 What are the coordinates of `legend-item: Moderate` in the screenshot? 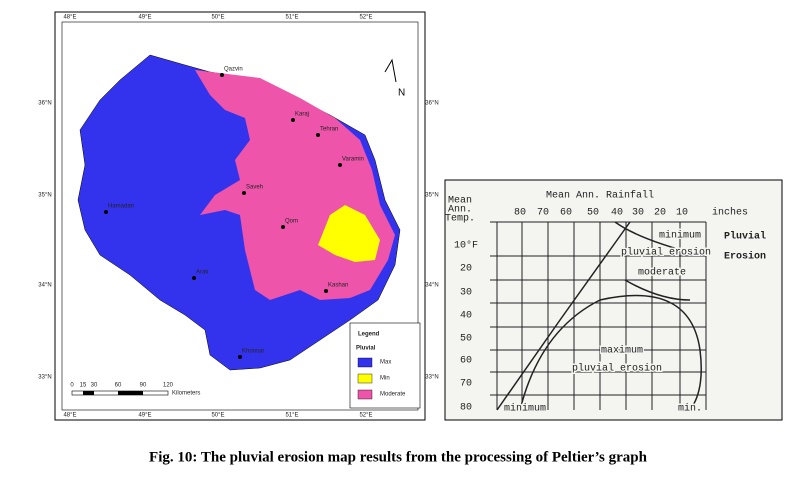 It's located at (393, 395).